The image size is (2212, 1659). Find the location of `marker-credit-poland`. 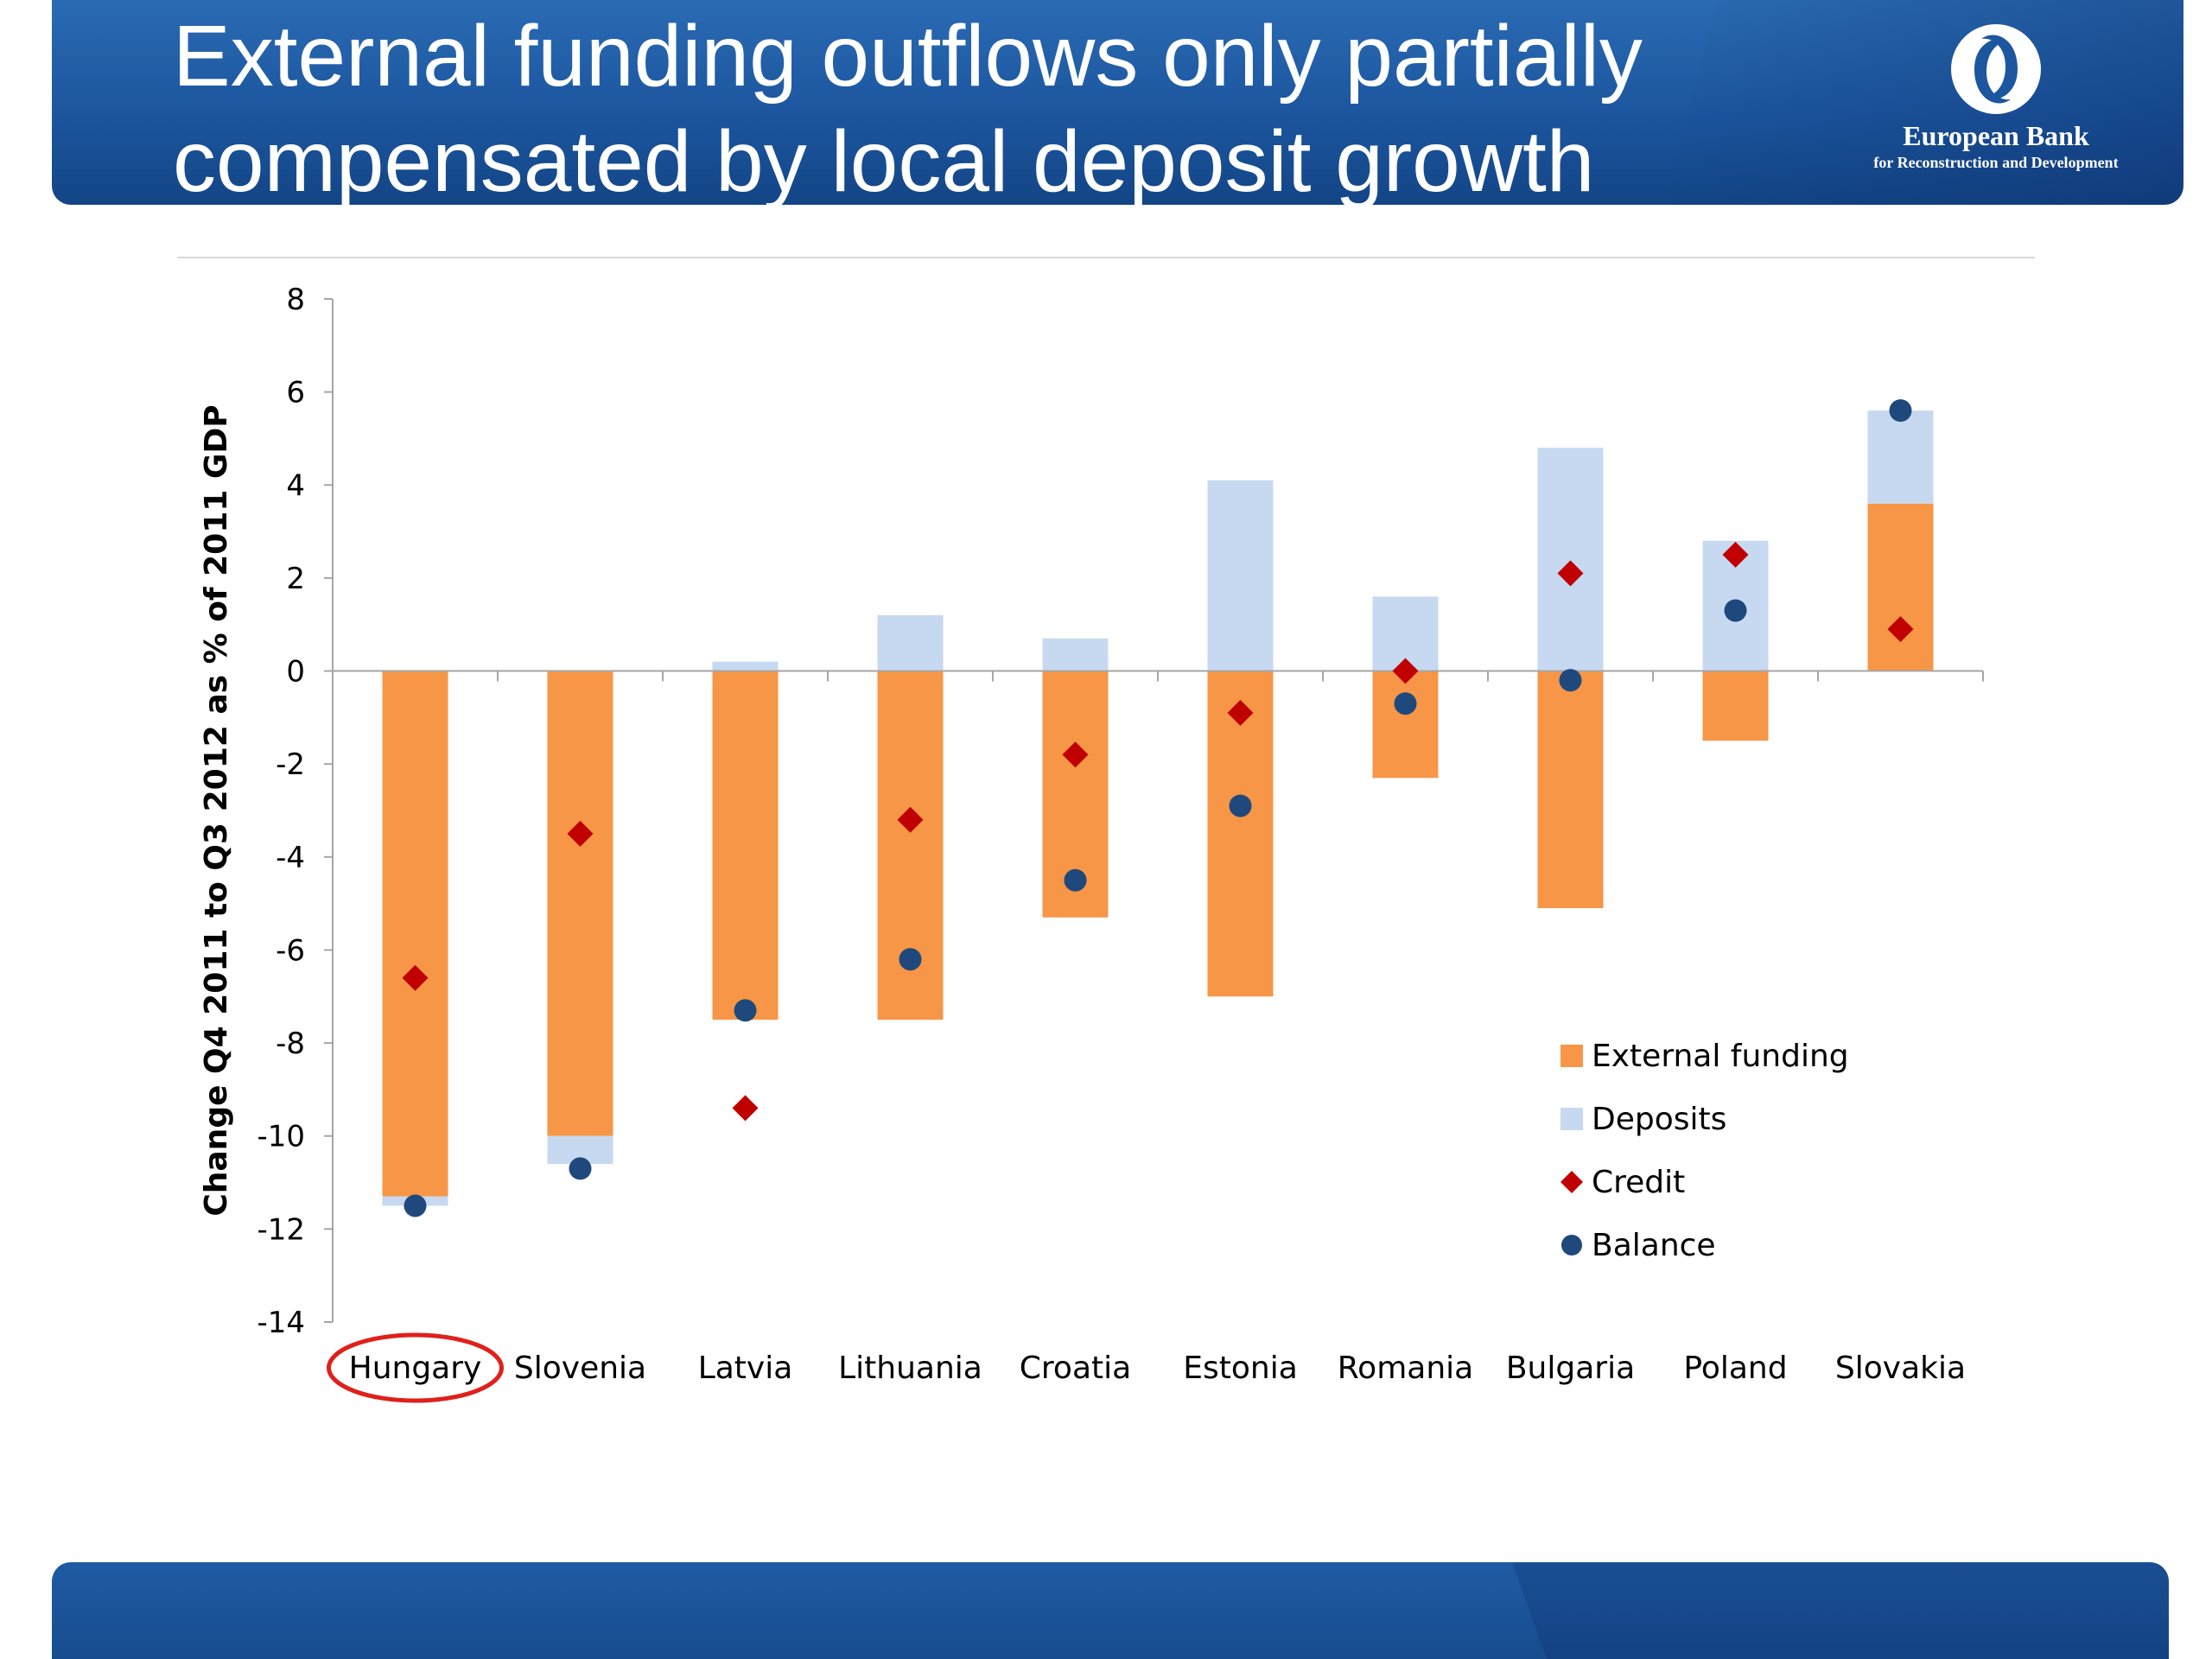

marker-credit-poland is located at coordinates (1735, 555).